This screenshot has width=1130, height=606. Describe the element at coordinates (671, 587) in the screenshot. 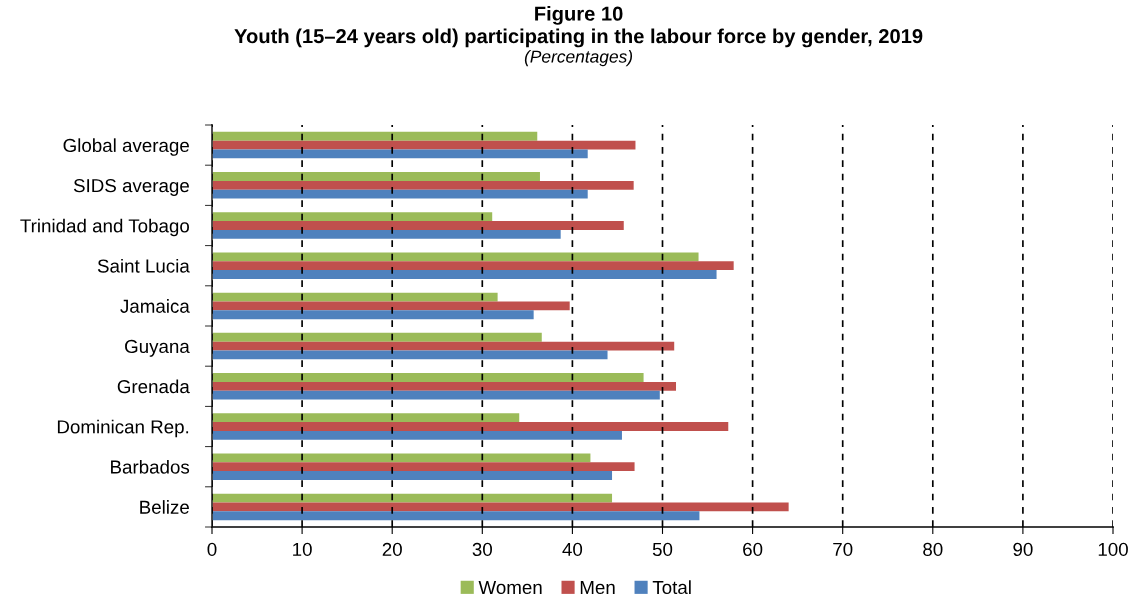

I see `legend-label: Total` at that location.